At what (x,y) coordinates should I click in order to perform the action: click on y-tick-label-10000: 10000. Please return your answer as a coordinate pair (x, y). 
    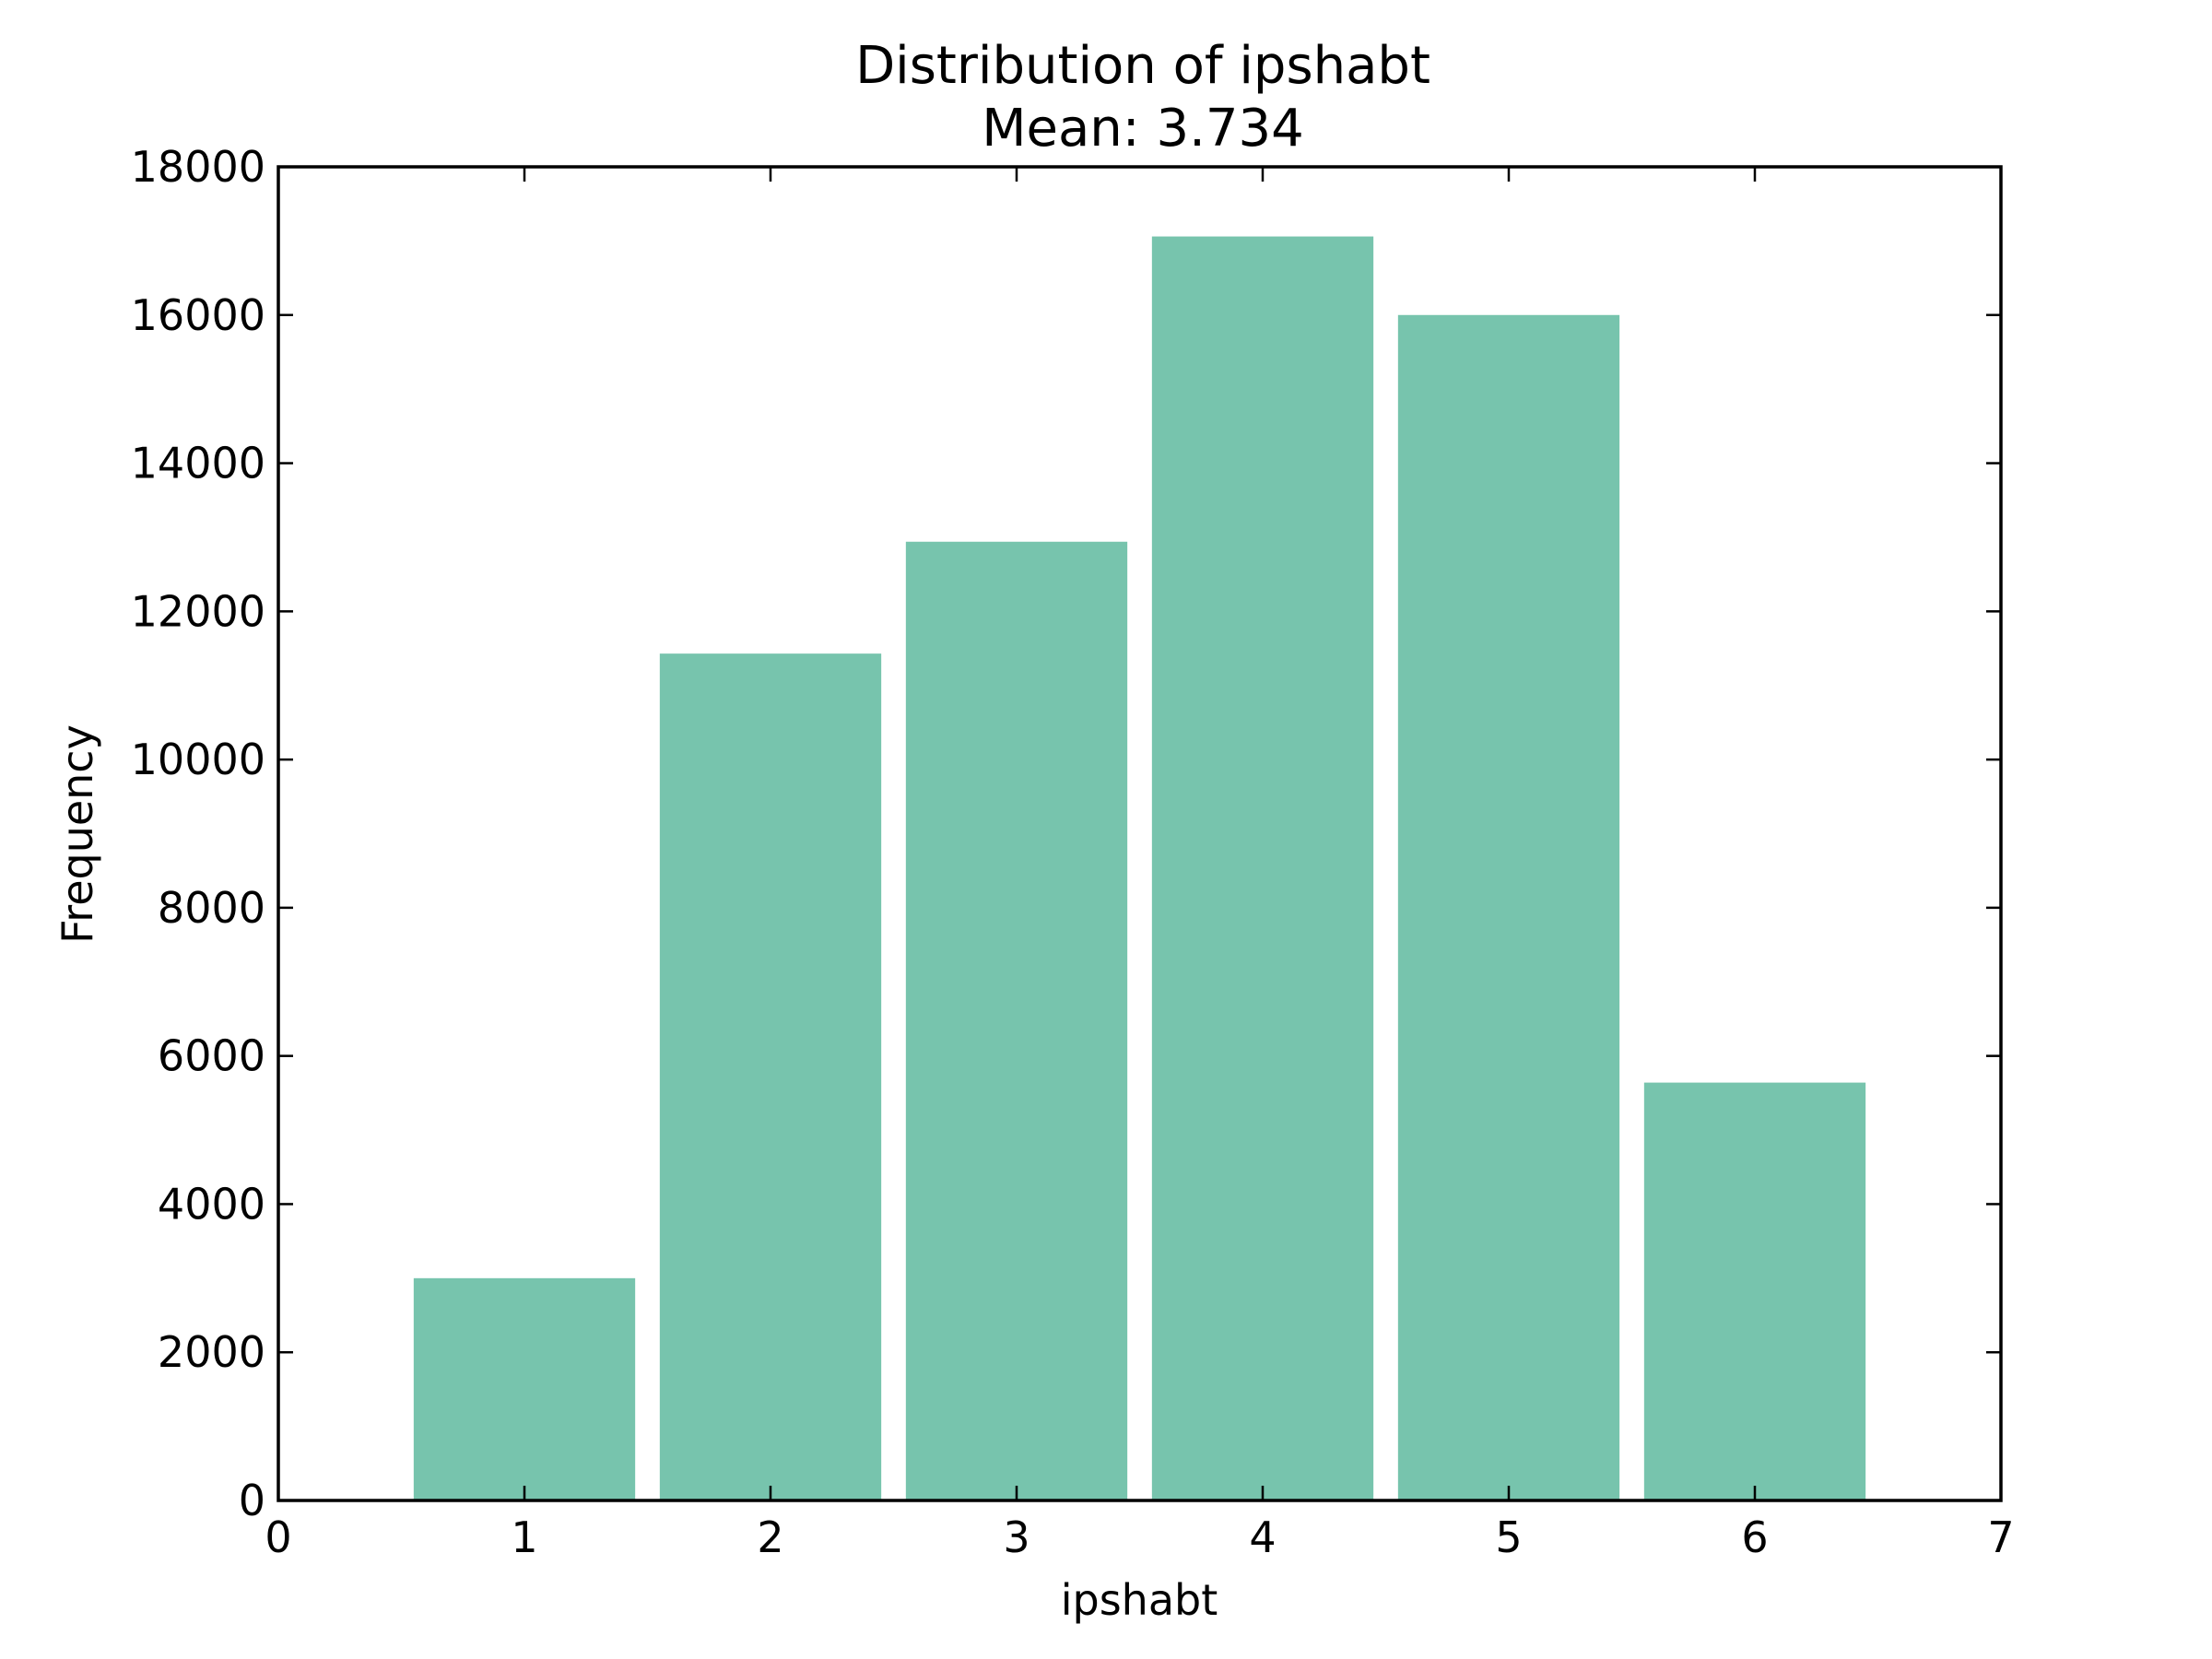
    Looking at the image, I should click on (198, 759).